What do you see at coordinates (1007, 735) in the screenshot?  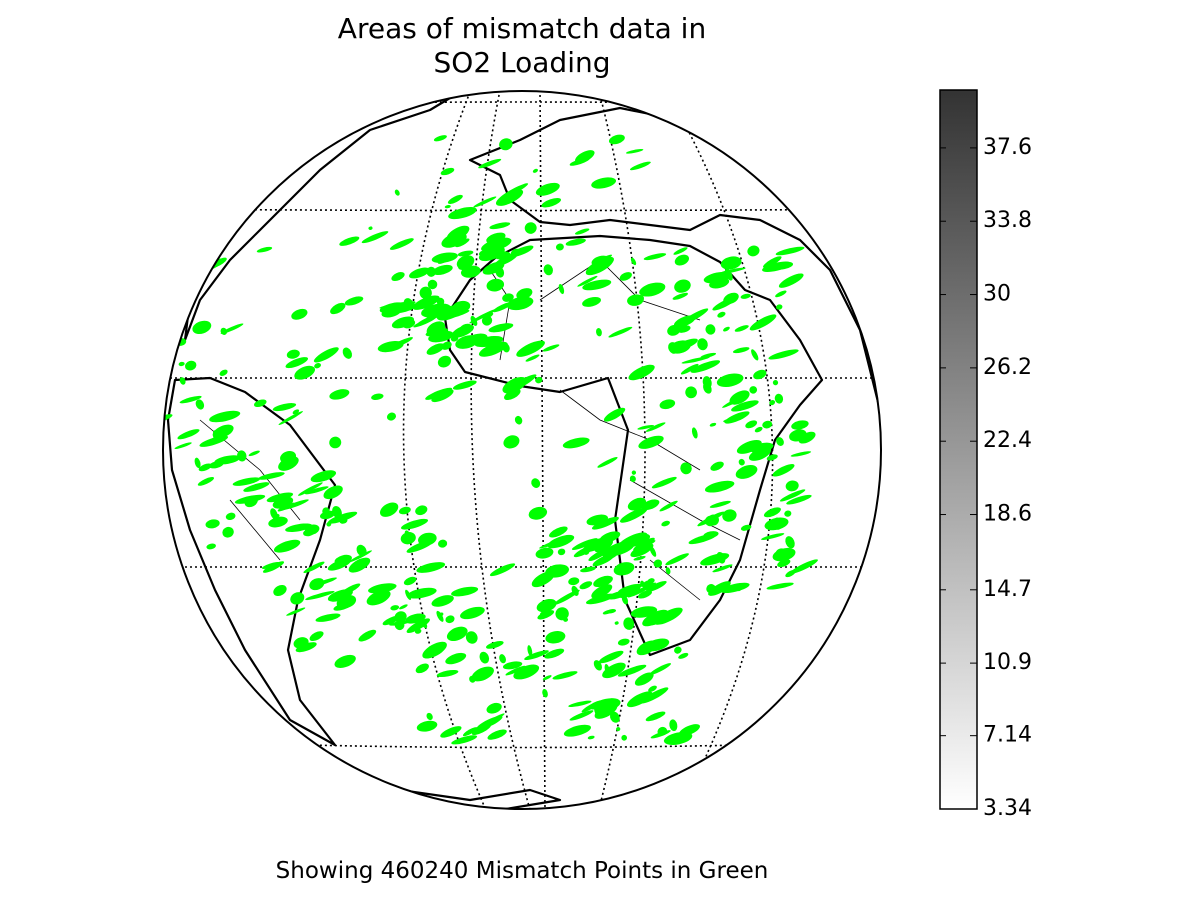 I see `colorbar-tick-label: 7.14` at bounding box center [1007, 735].